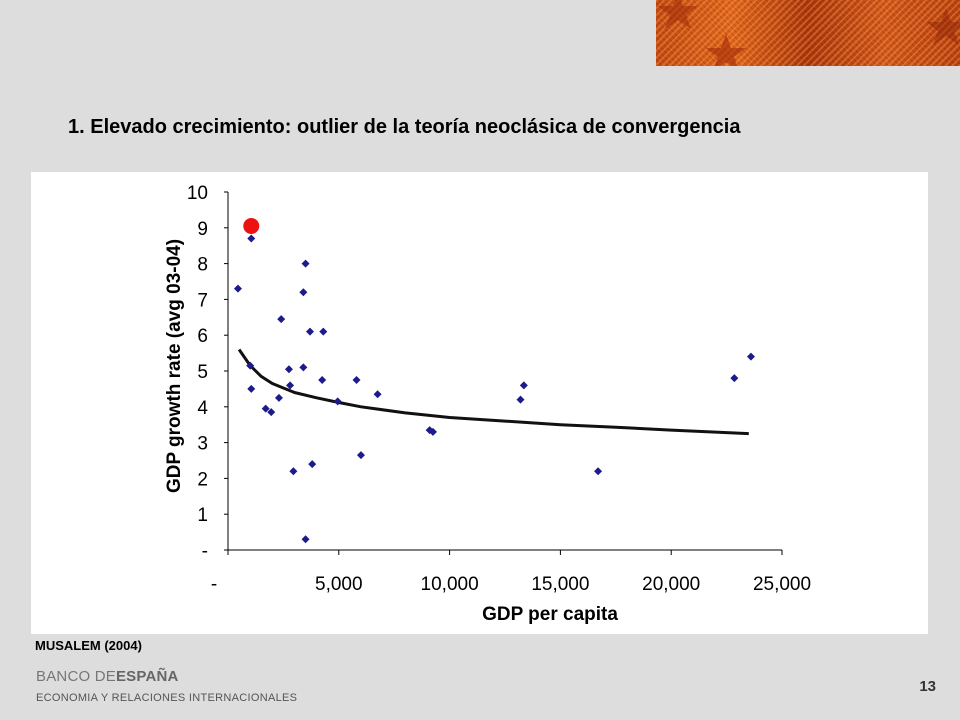  I want to click on y-tick-label: -, so click(205, 551).